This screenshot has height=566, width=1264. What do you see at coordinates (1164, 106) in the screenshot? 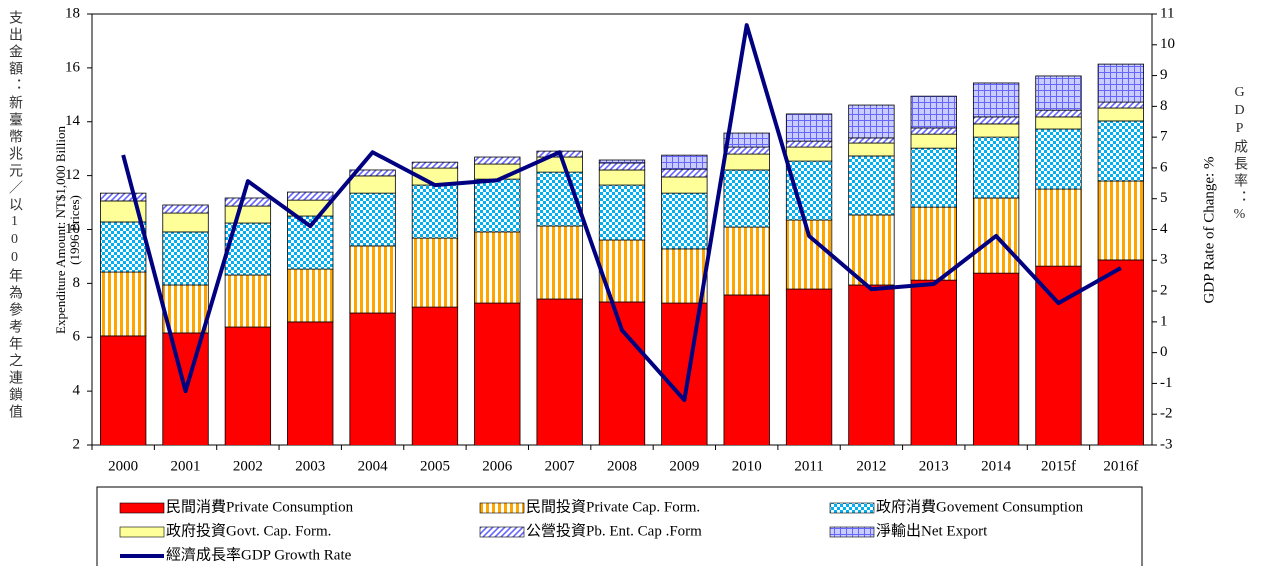
I see `y2-tick-label: 8` at bounding box center [1164, 106].